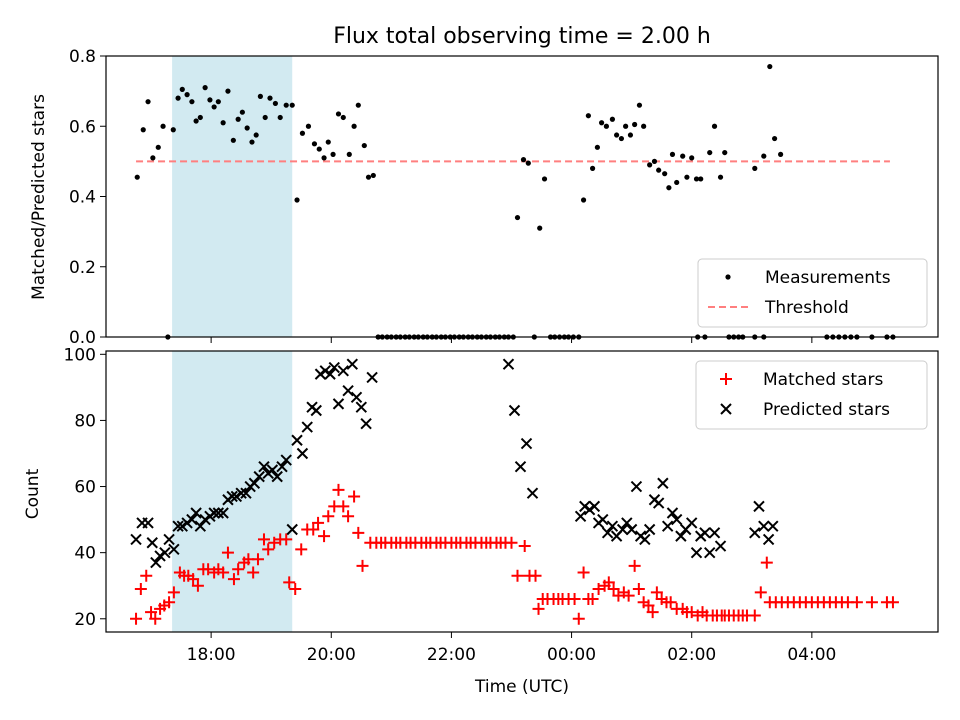 The image size is (960, 720). Describe the element at coordinates (826, 410) in the screenshot. I see `legend-predicted-label: Predicted stars` at that location.